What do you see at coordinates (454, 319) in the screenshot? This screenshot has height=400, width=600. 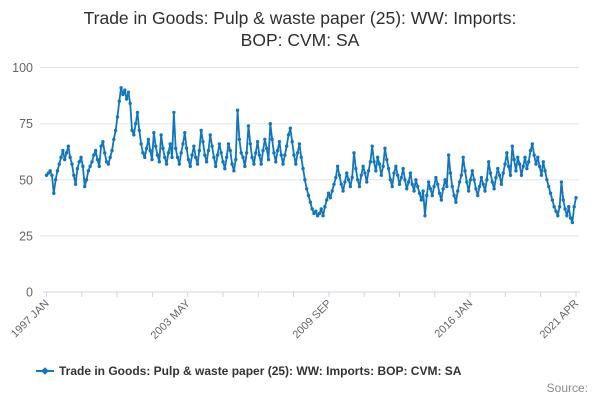 I see `x-tick-label: 2016 JAN` at bounding box center [454, 319].